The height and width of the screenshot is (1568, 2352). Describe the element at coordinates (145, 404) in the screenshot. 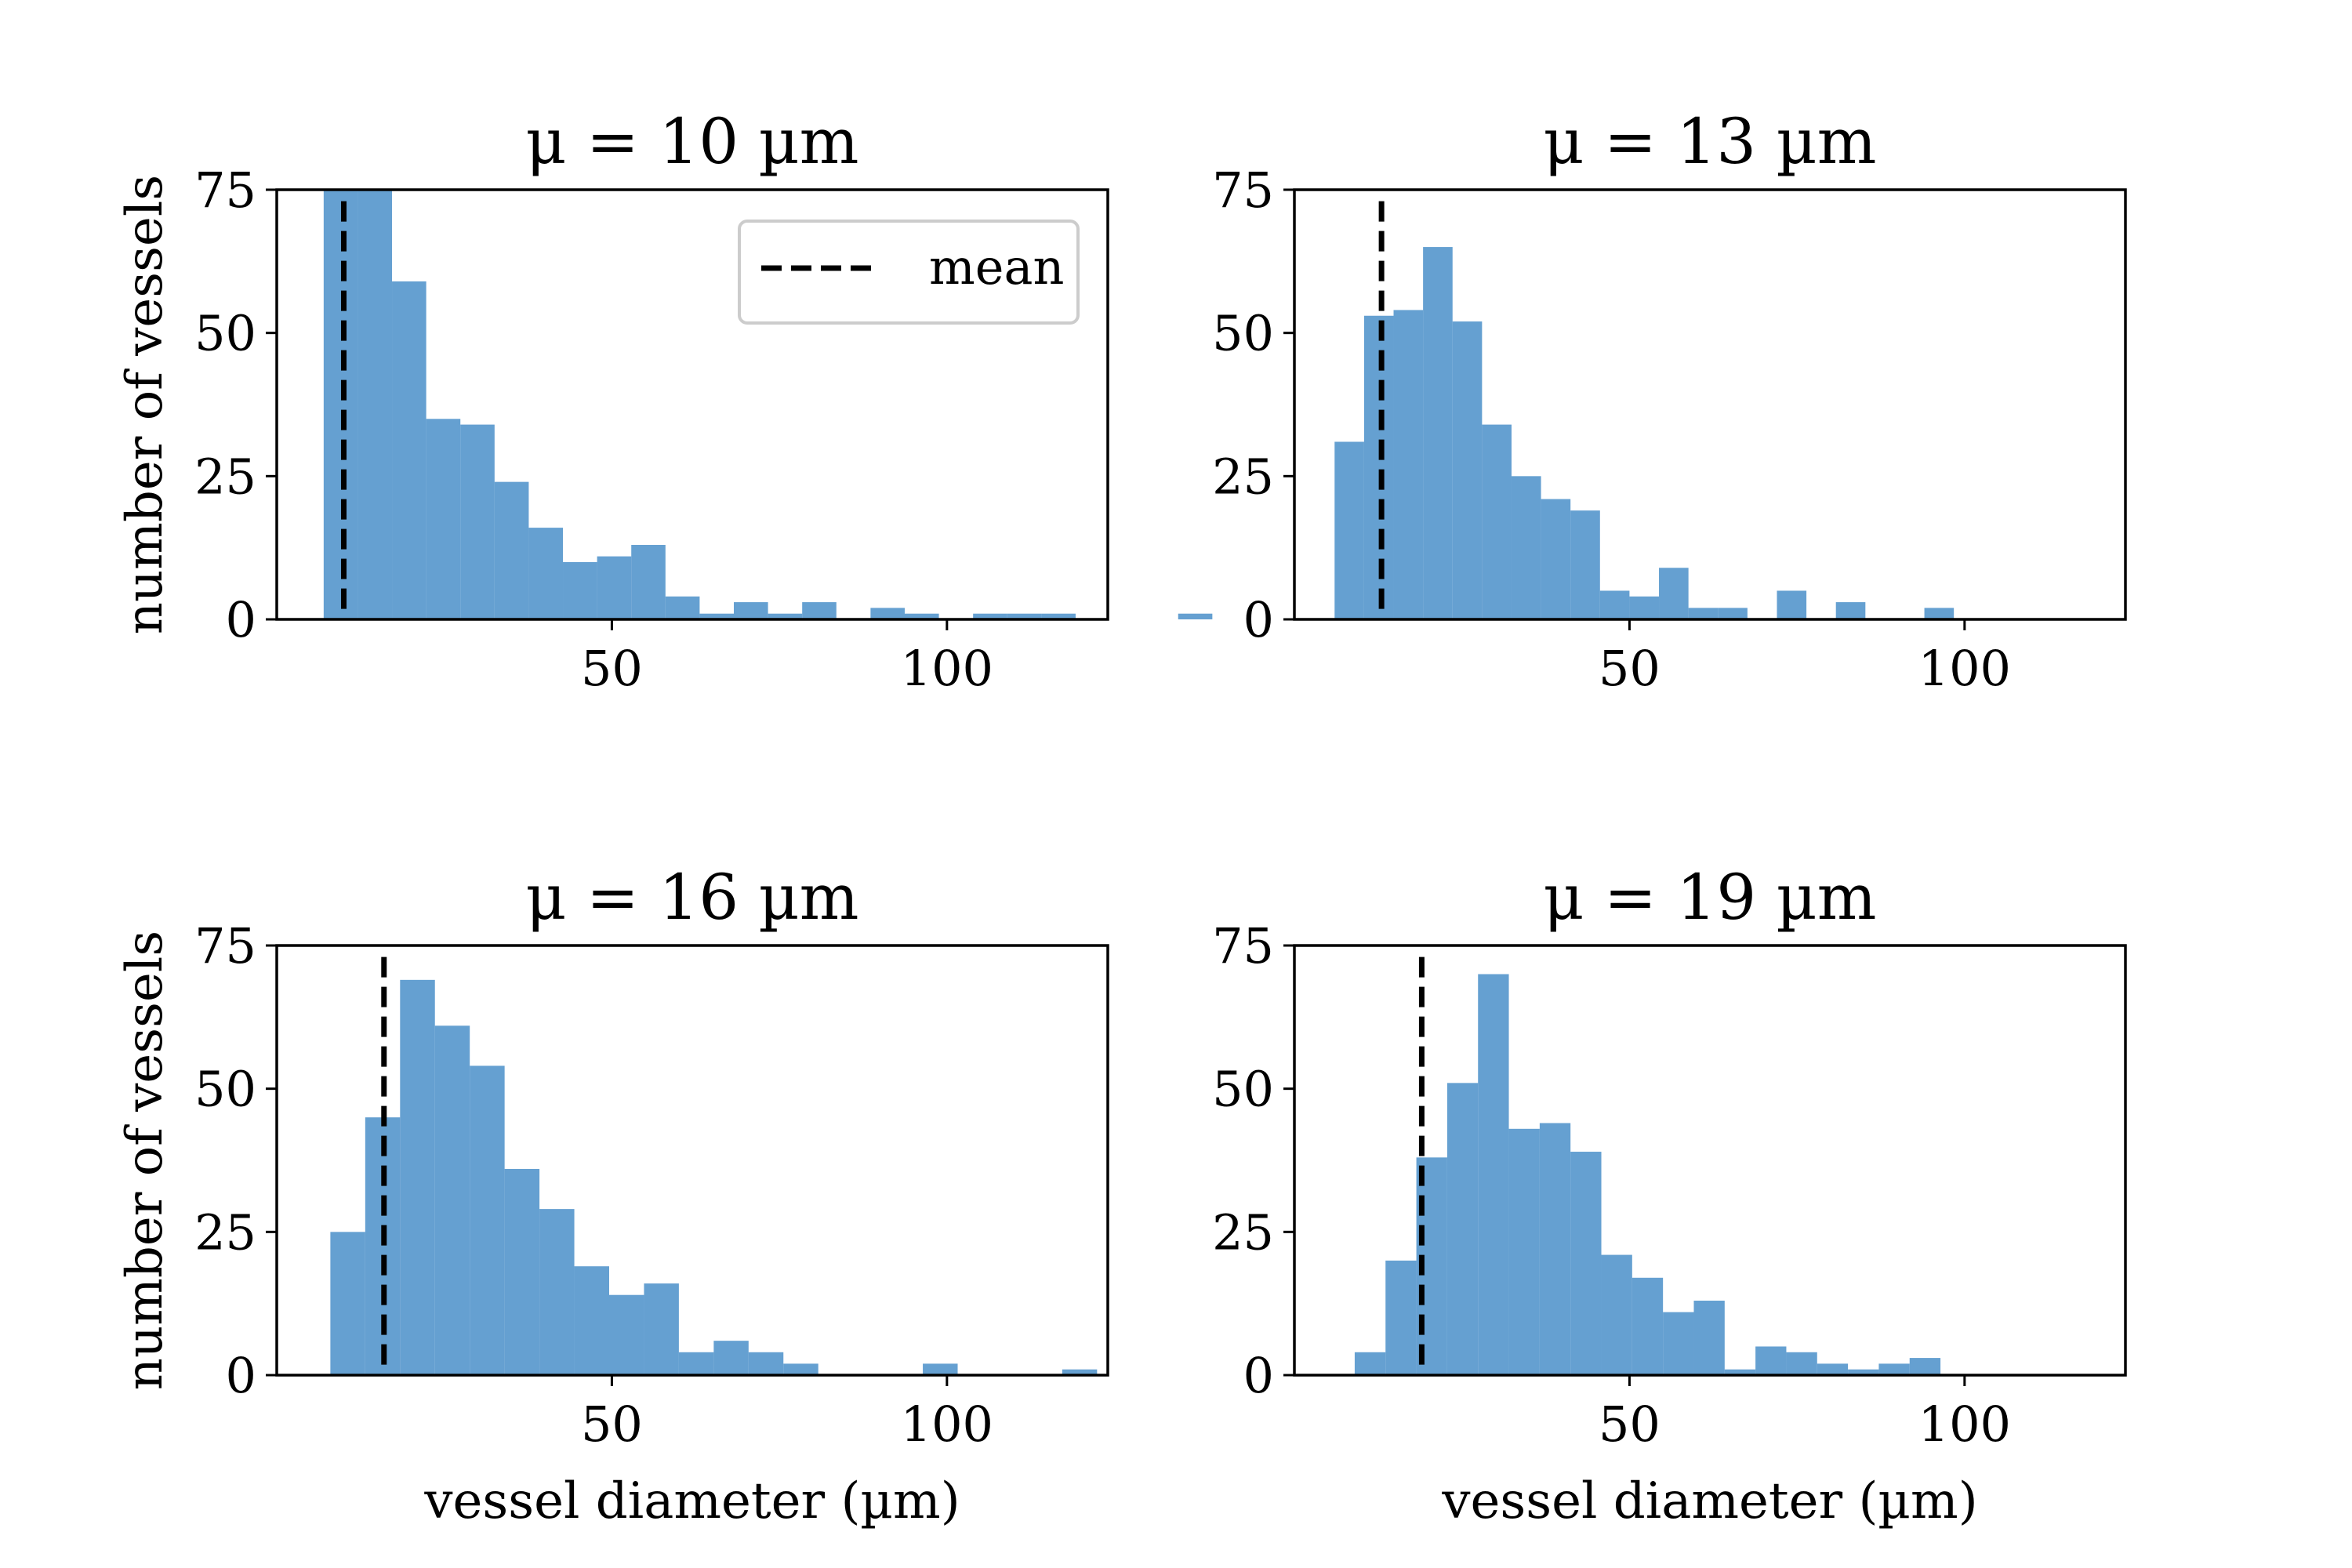

I see `y-axis-label: number of vessels` at that location.